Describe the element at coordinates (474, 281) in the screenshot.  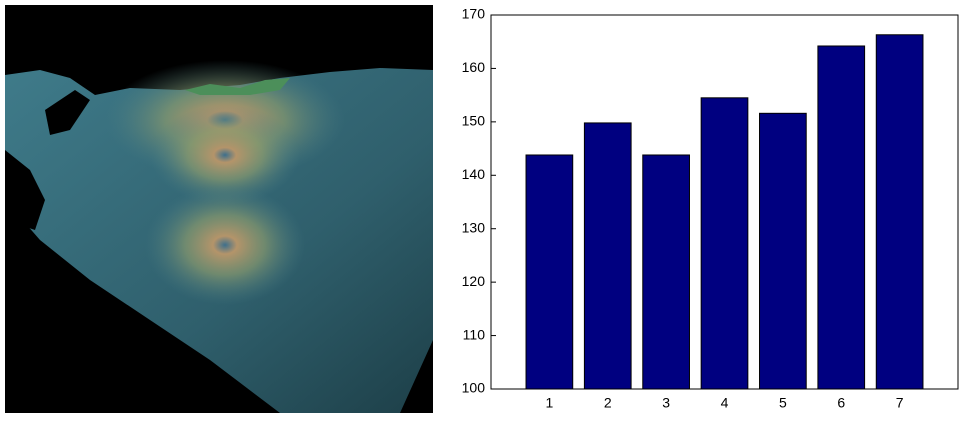
I see `y-tick-label: 120` at that location.